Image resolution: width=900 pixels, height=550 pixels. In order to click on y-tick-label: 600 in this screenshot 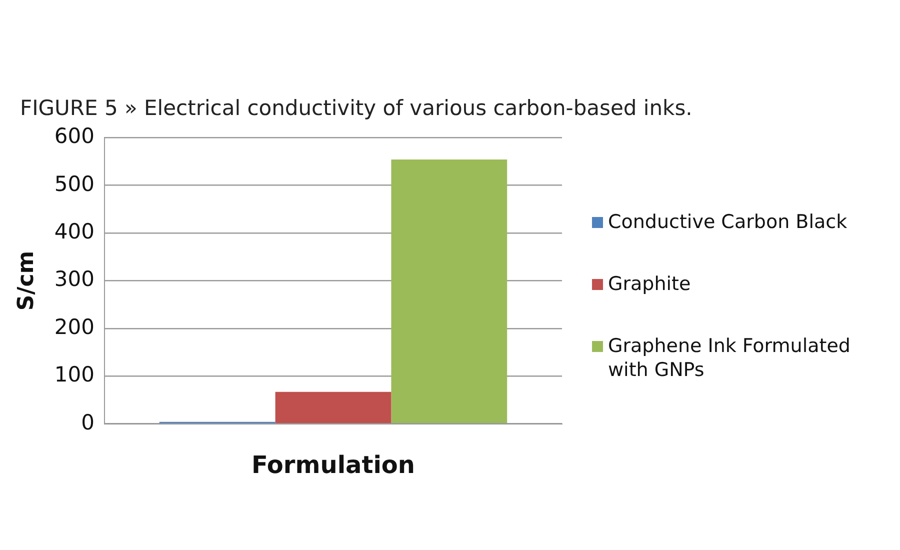, I will do `click(74, 136)`.